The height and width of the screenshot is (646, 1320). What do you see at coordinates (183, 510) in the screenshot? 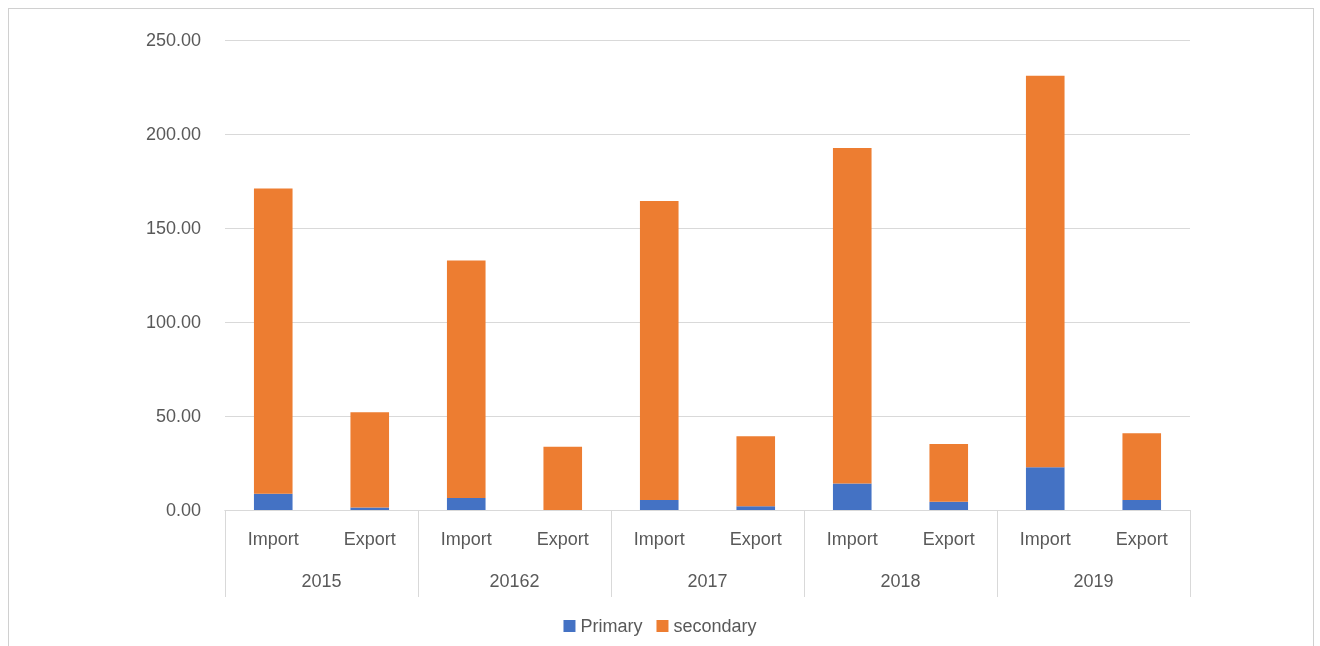
I see `y-tick-label: 0.00` at bounding box center [183, 510].